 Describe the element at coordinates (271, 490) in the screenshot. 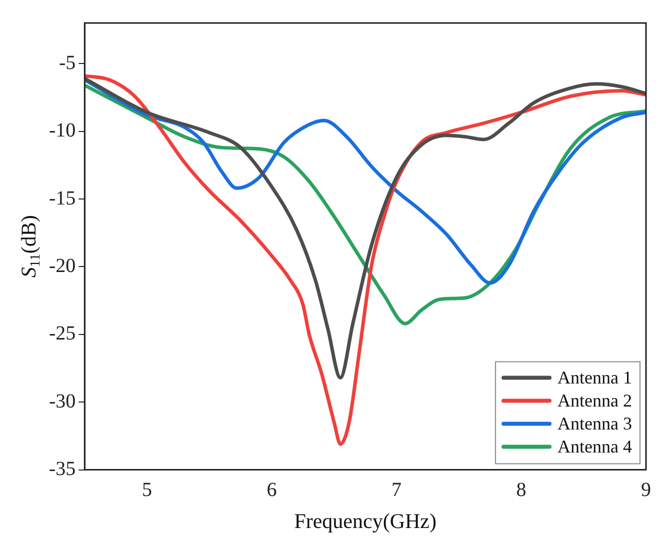

I see `x-tick-label: 6` at that location.